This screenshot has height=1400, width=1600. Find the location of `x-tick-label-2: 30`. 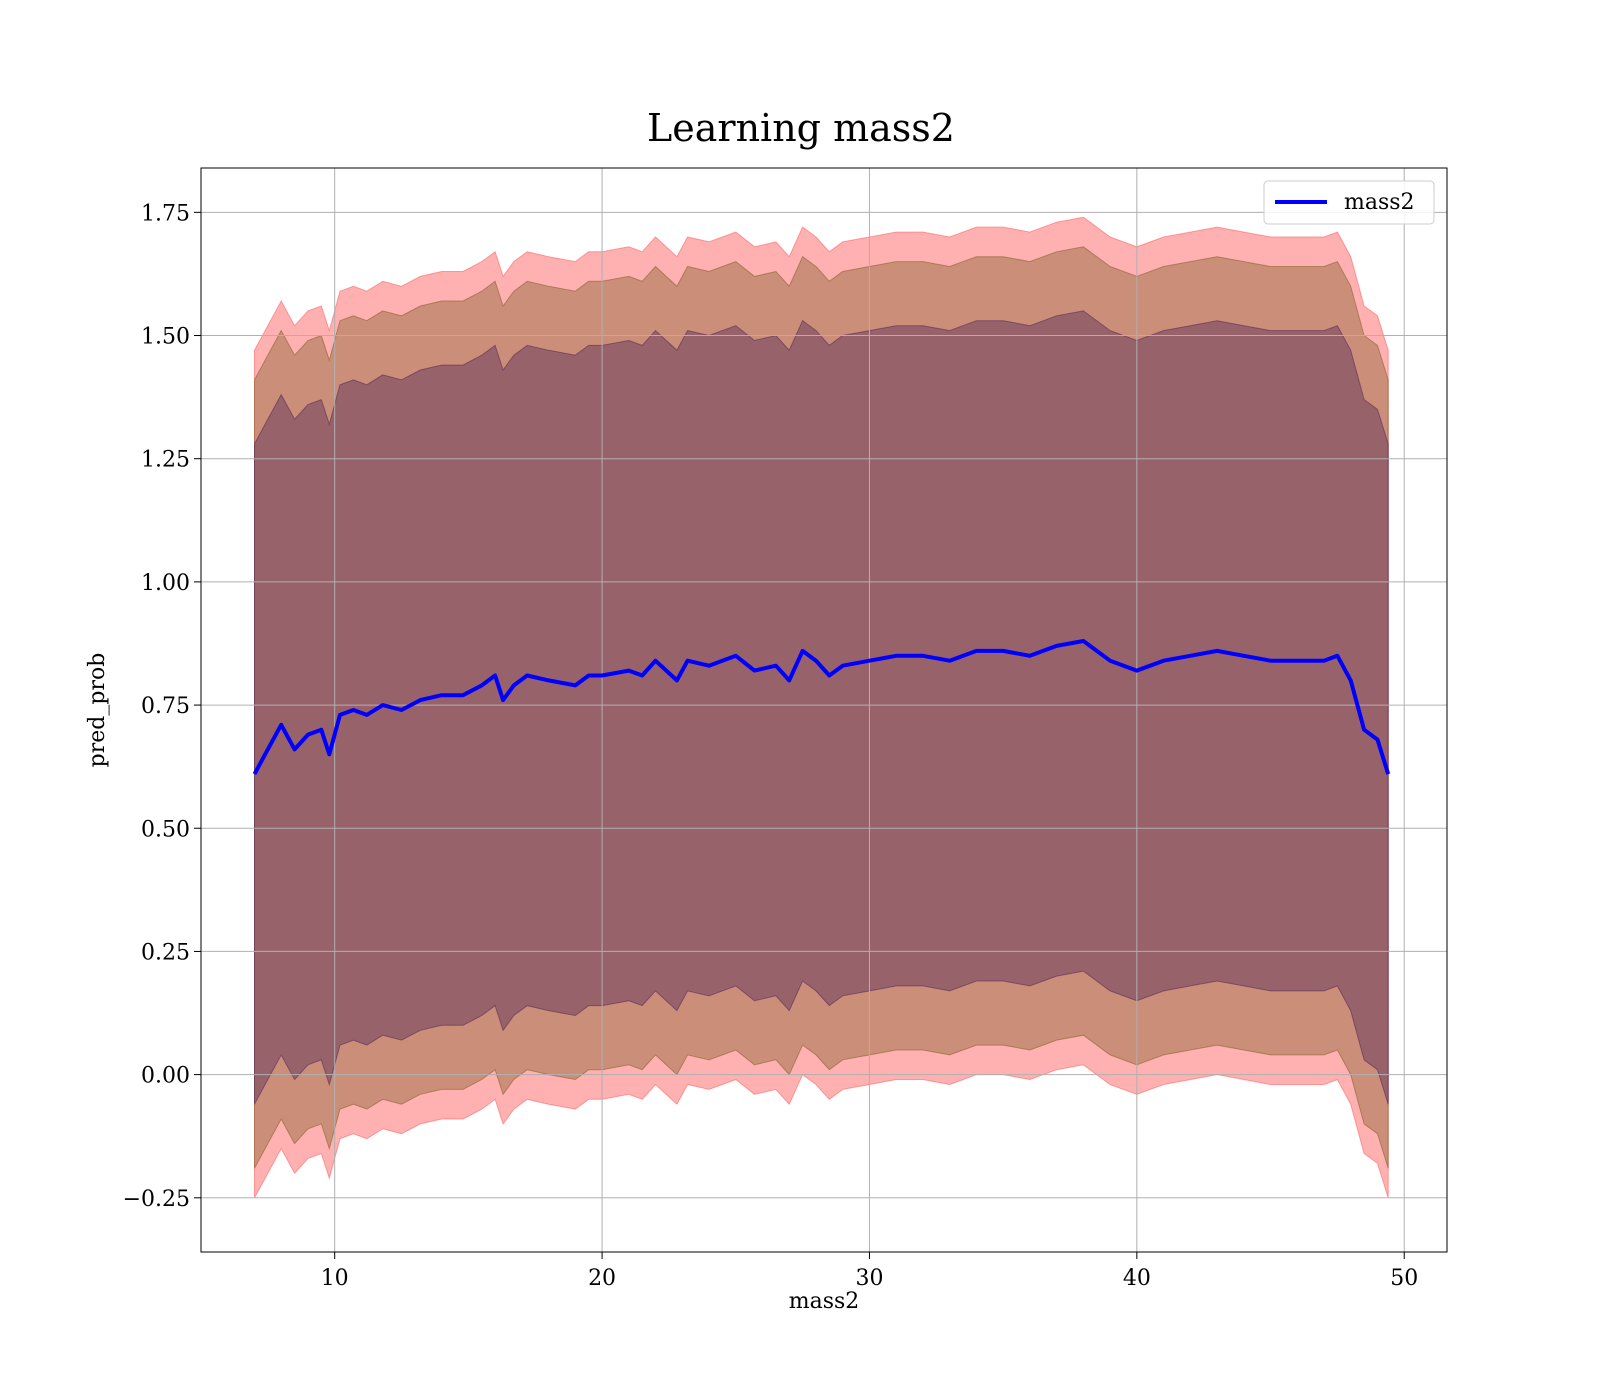

x-tick-label-2: 30 is located at coordinates (869, 1278).